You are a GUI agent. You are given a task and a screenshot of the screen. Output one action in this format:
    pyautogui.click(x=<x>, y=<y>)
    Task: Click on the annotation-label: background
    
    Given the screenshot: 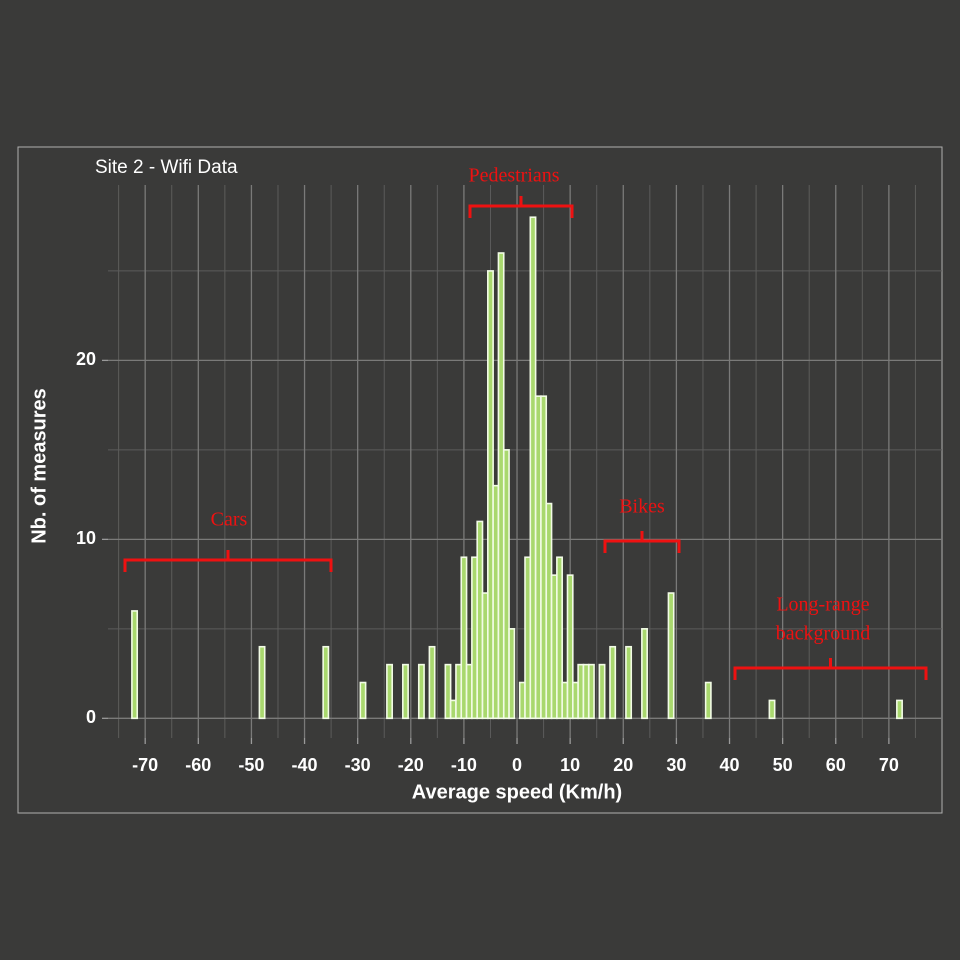 What is the action you would take?
    pyautogui.click(x=823, y=634)
    